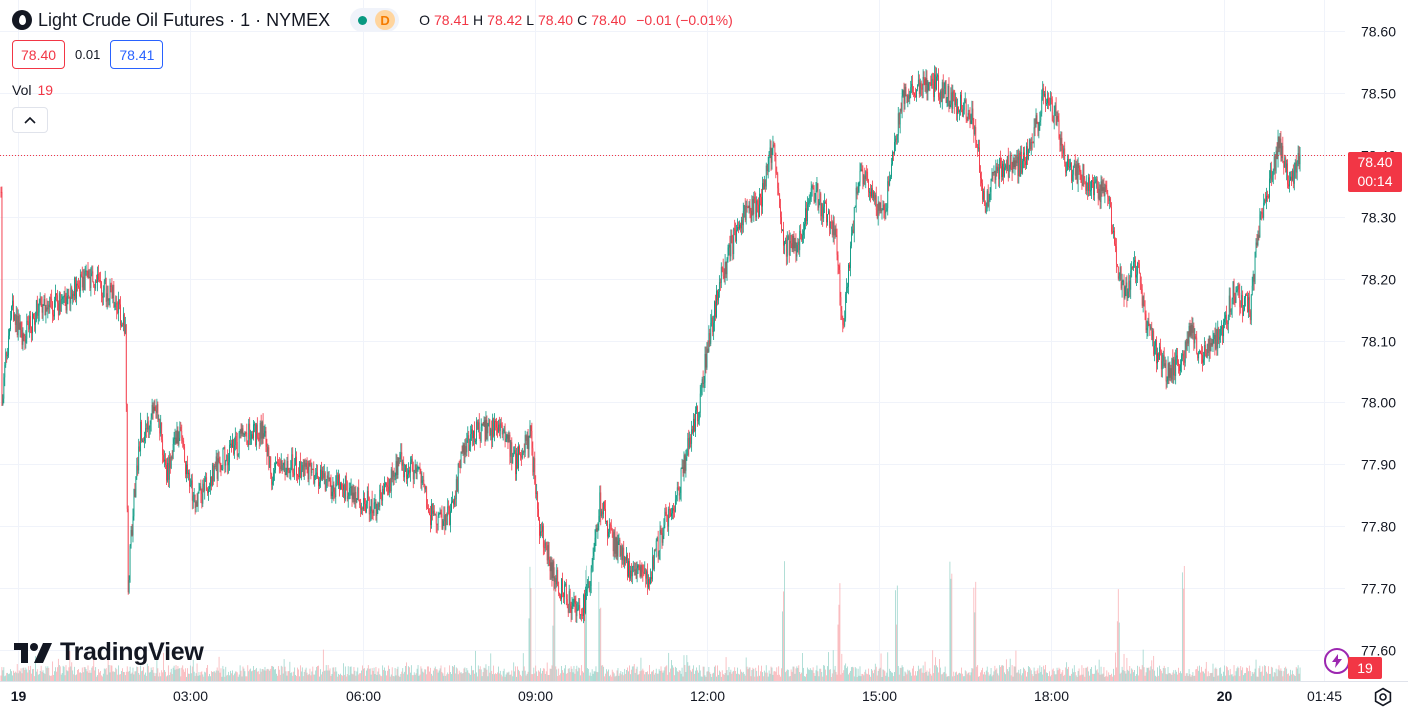 The width and height of the screenshot is (1408, 715). I want to click on sell-price-button: 78.40, so click(39, 54).